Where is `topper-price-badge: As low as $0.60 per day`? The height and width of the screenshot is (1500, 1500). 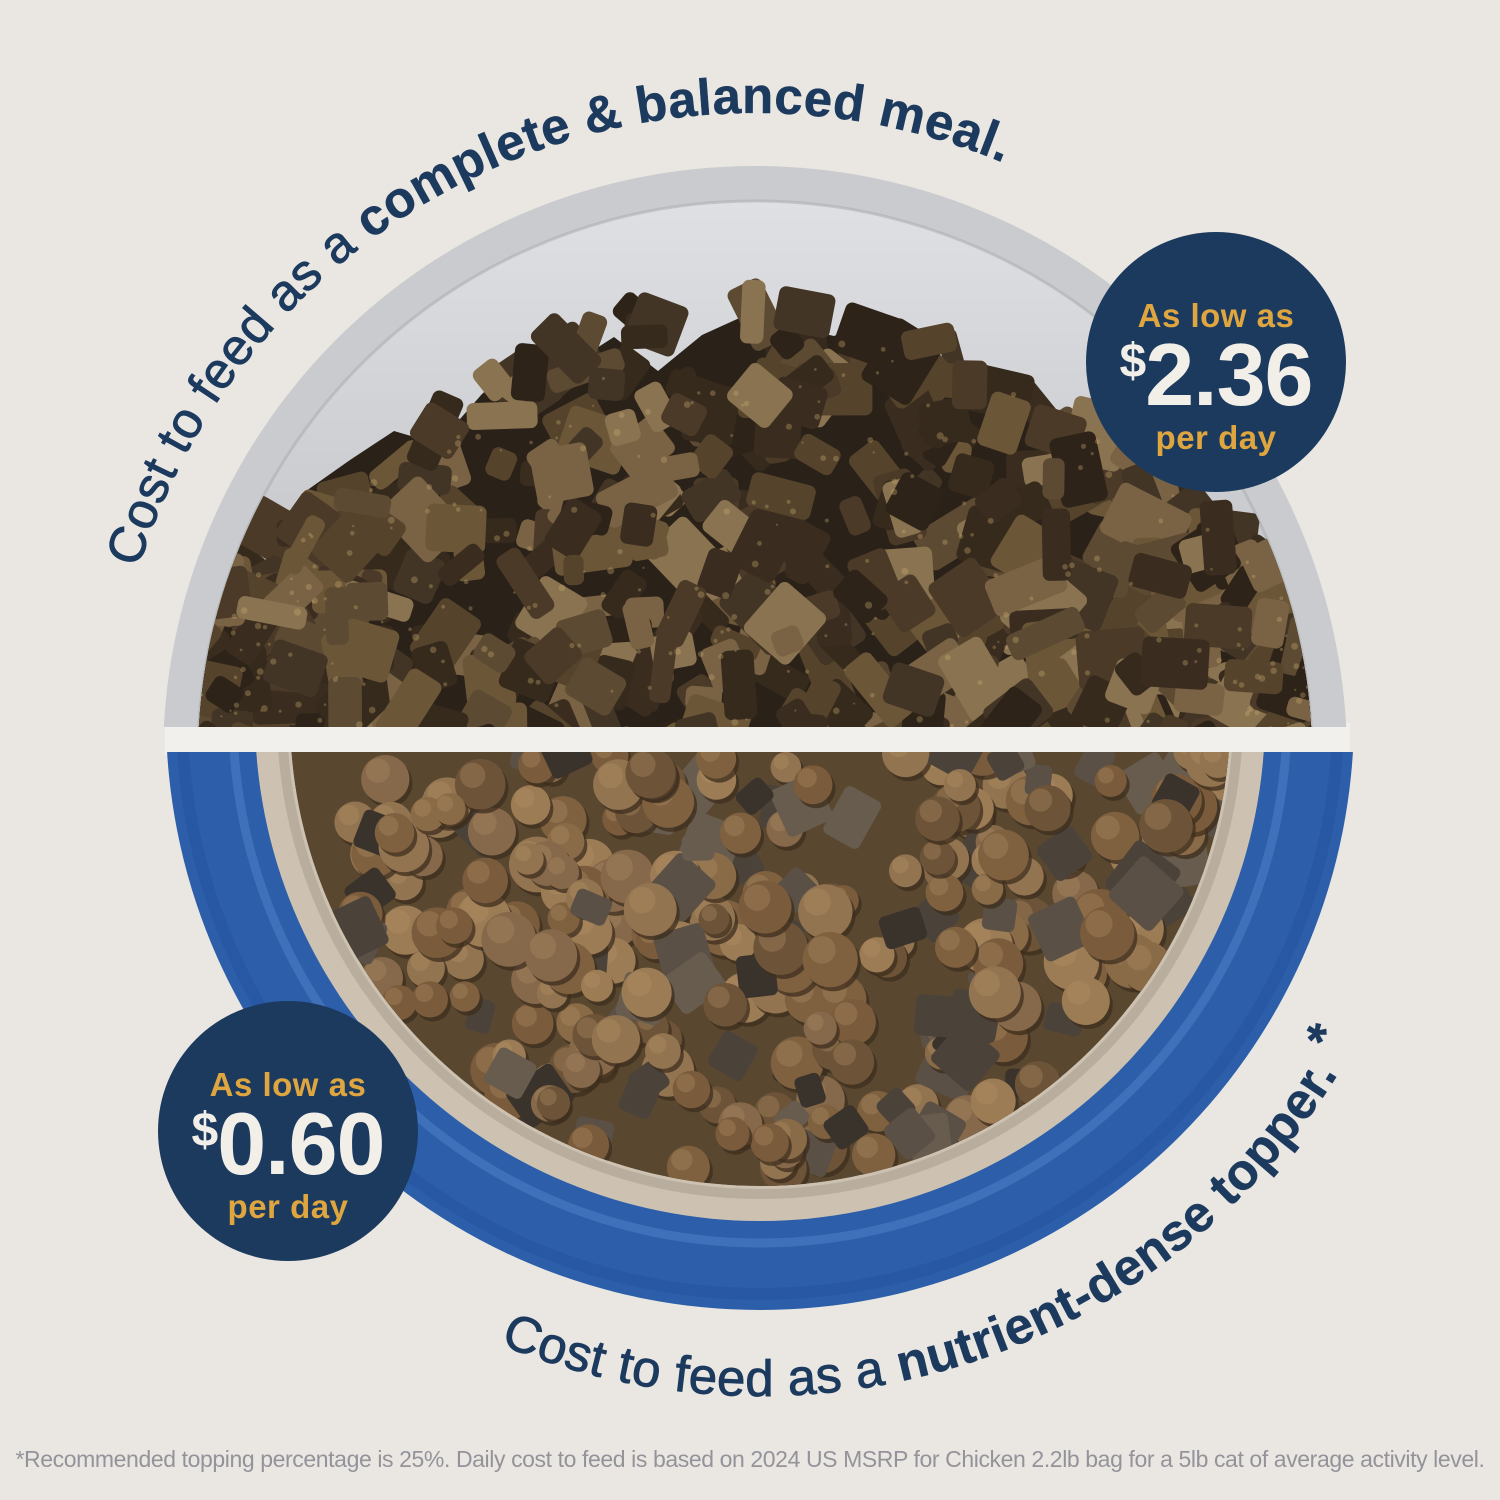
topper-price-badge: As low as $0.60 per day is located at coordinates (288, 1131).